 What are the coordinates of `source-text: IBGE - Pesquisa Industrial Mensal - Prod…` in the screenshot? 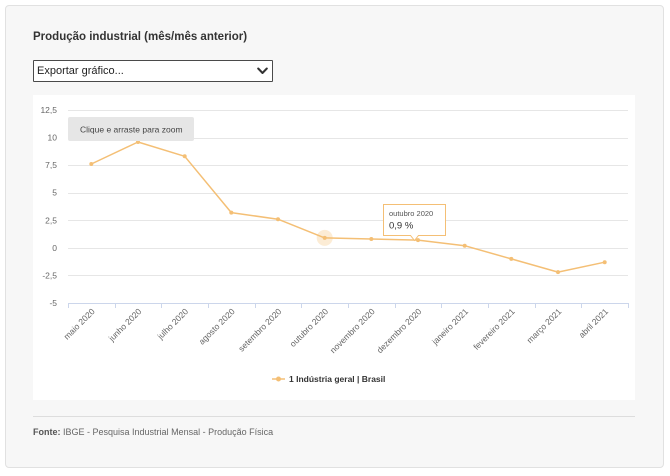 It's located at (168, 432).